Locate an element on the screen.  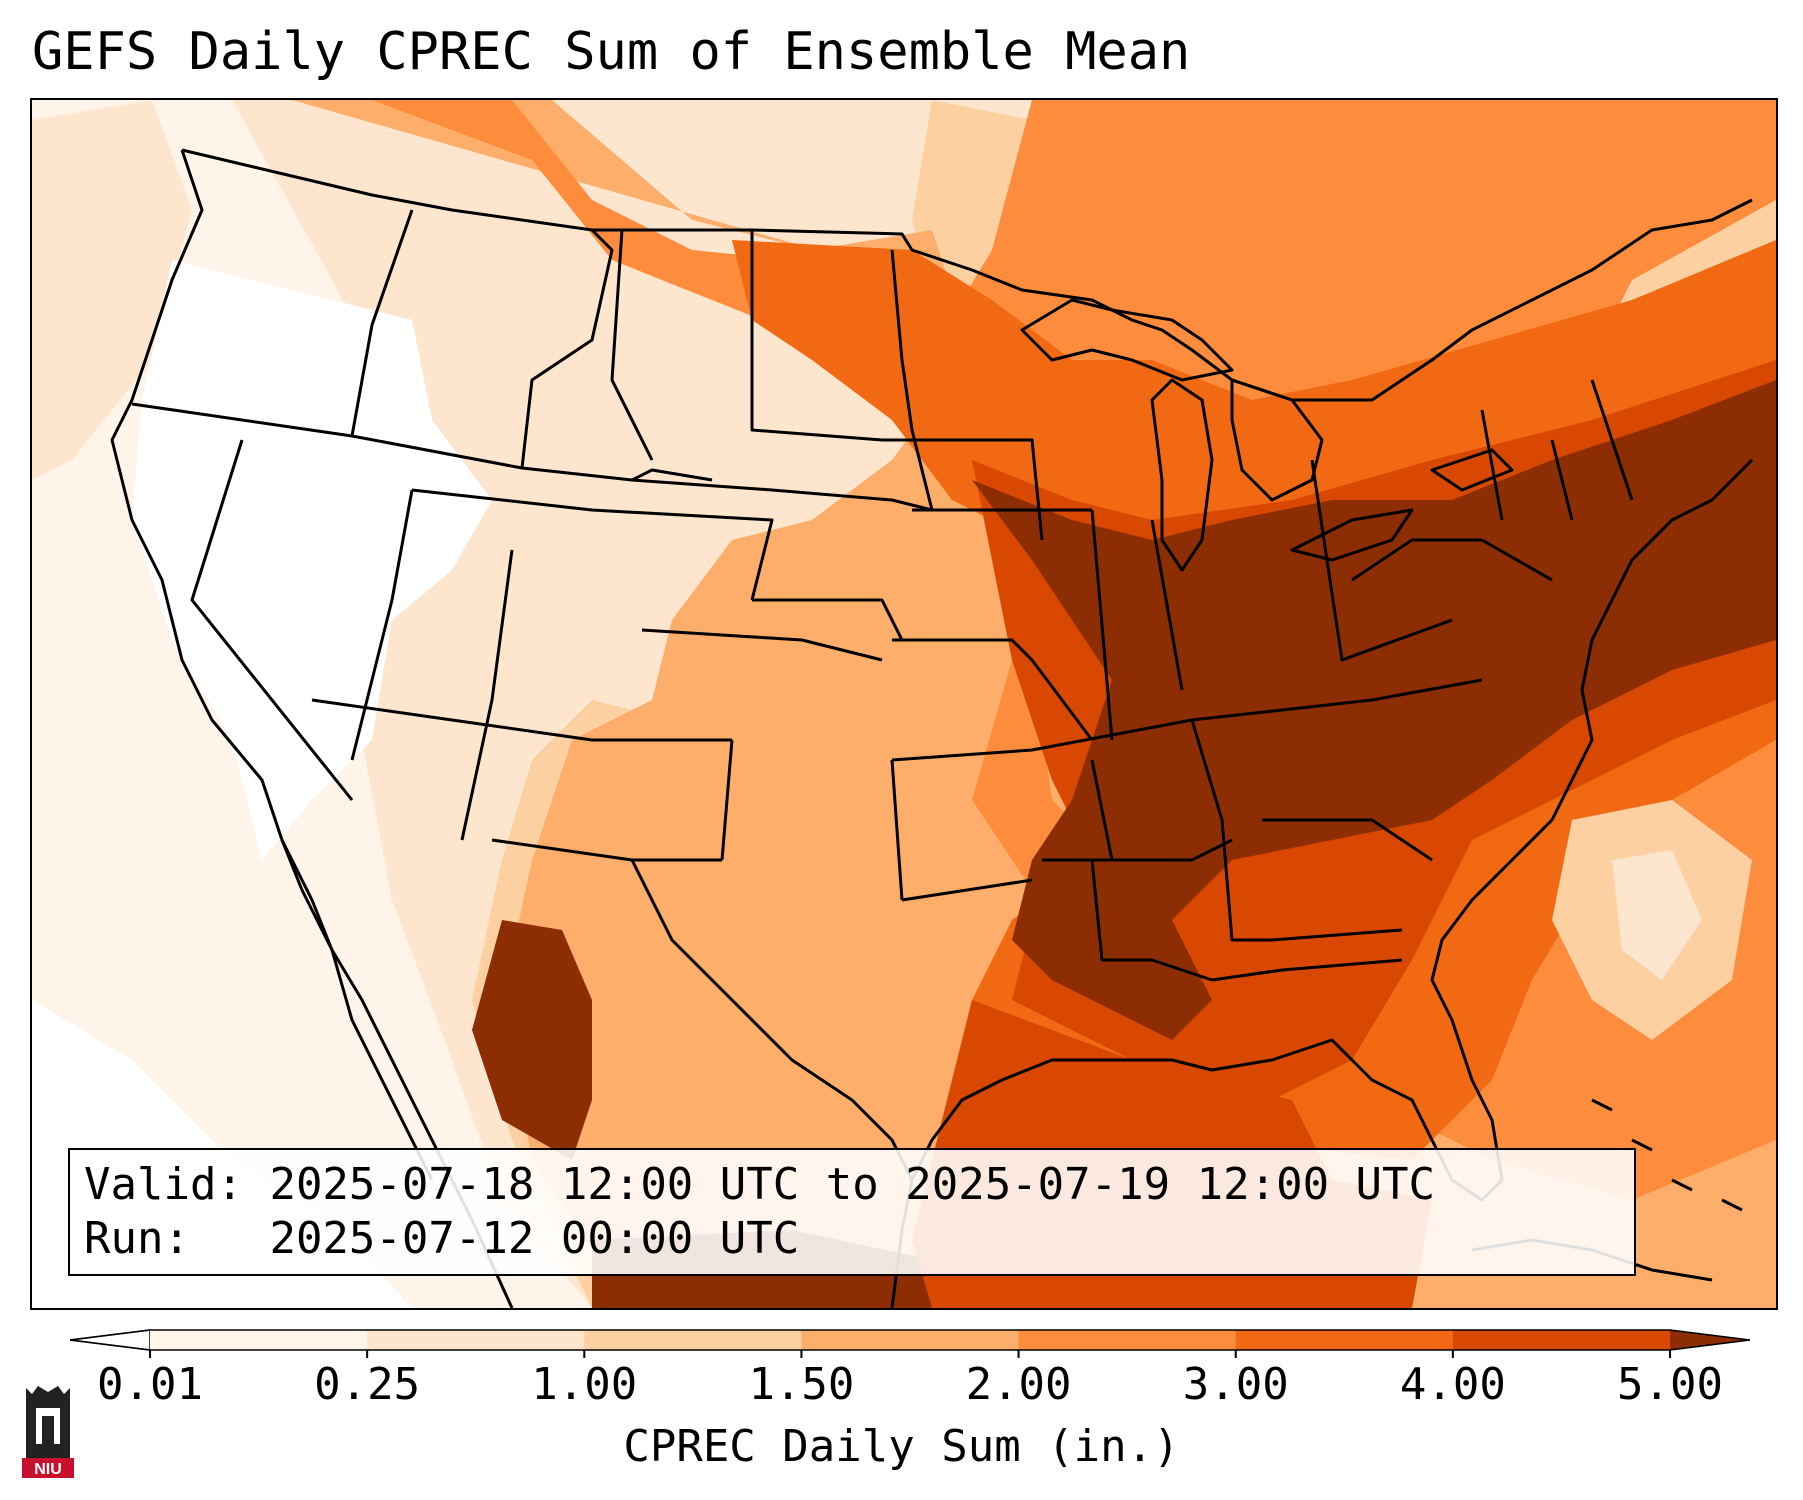
colorbar-label: CPREC Daily Sum (in.) is located at coordinates (901, 1446).